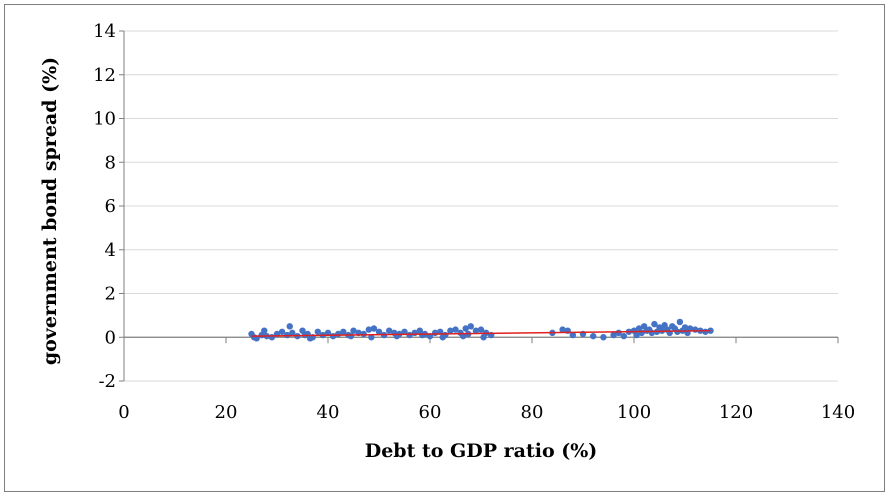  I want to click on trendline-group, so click(481, 333).